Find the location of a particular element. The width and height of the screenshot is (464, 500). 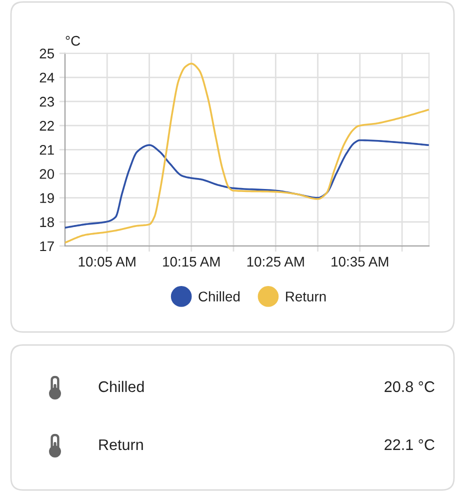

y-axis-title: °C is located at coordinates (73, 41).